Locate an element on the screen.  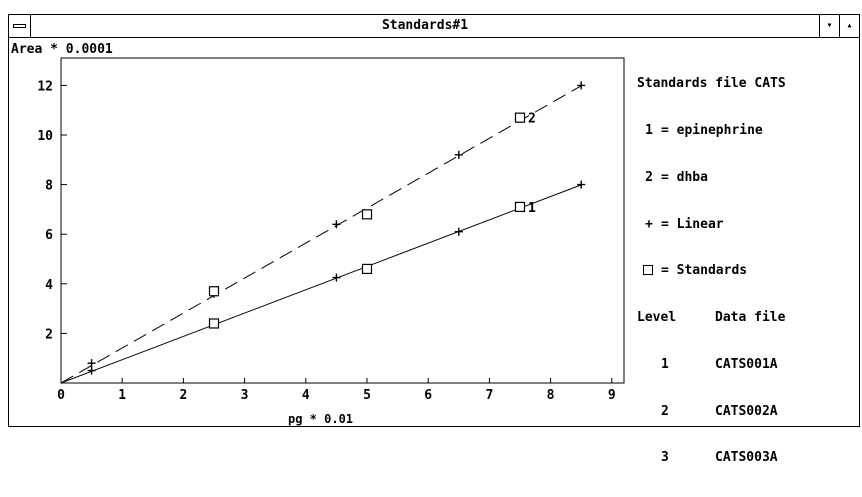
series-label: 2 is located at coordinates (532, 119).